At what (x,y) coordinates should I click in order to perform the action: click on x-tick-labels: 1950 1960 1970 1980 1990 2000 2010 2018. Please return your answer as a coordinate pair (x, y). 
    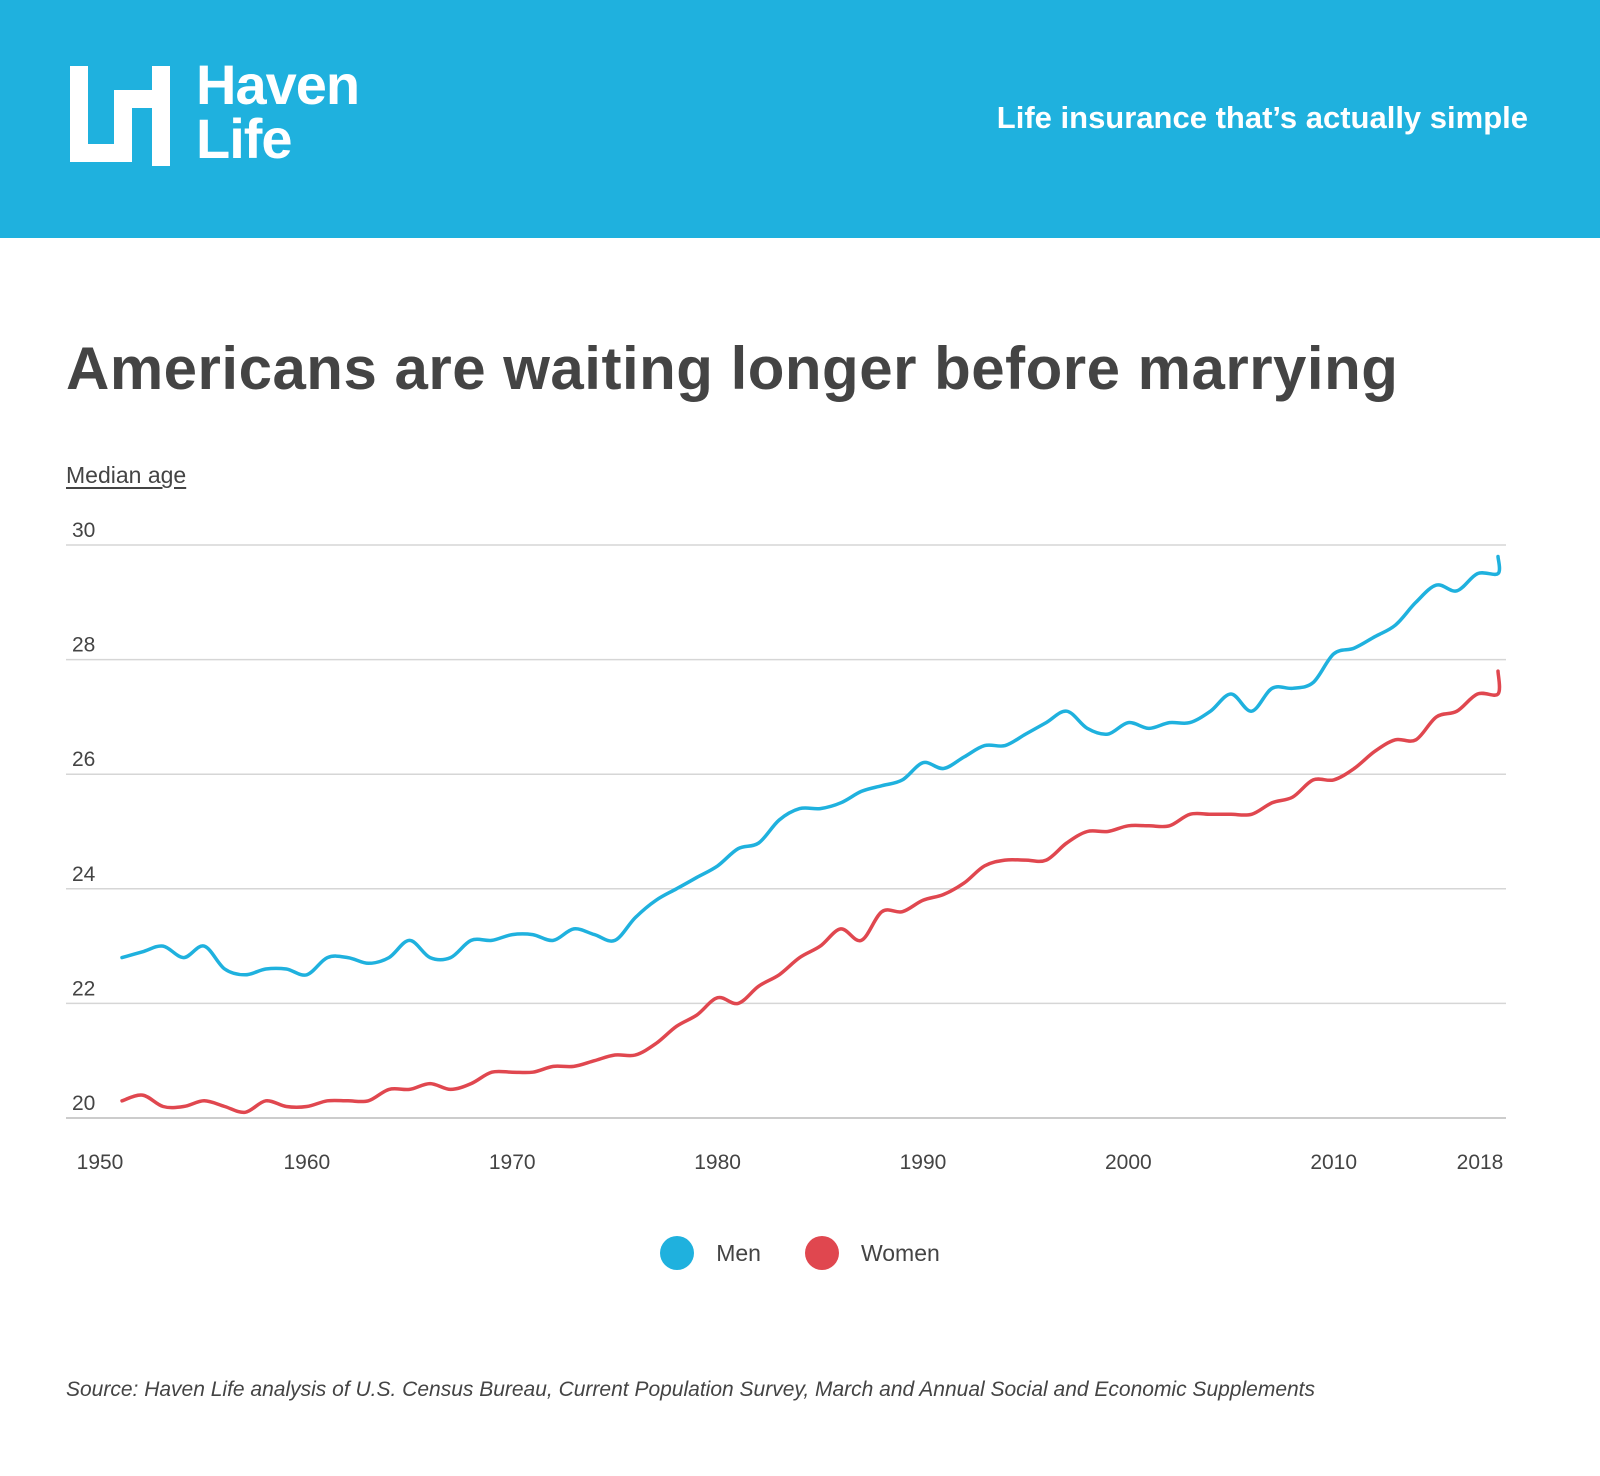
    Looking at the image, I should click on (790, 1162).